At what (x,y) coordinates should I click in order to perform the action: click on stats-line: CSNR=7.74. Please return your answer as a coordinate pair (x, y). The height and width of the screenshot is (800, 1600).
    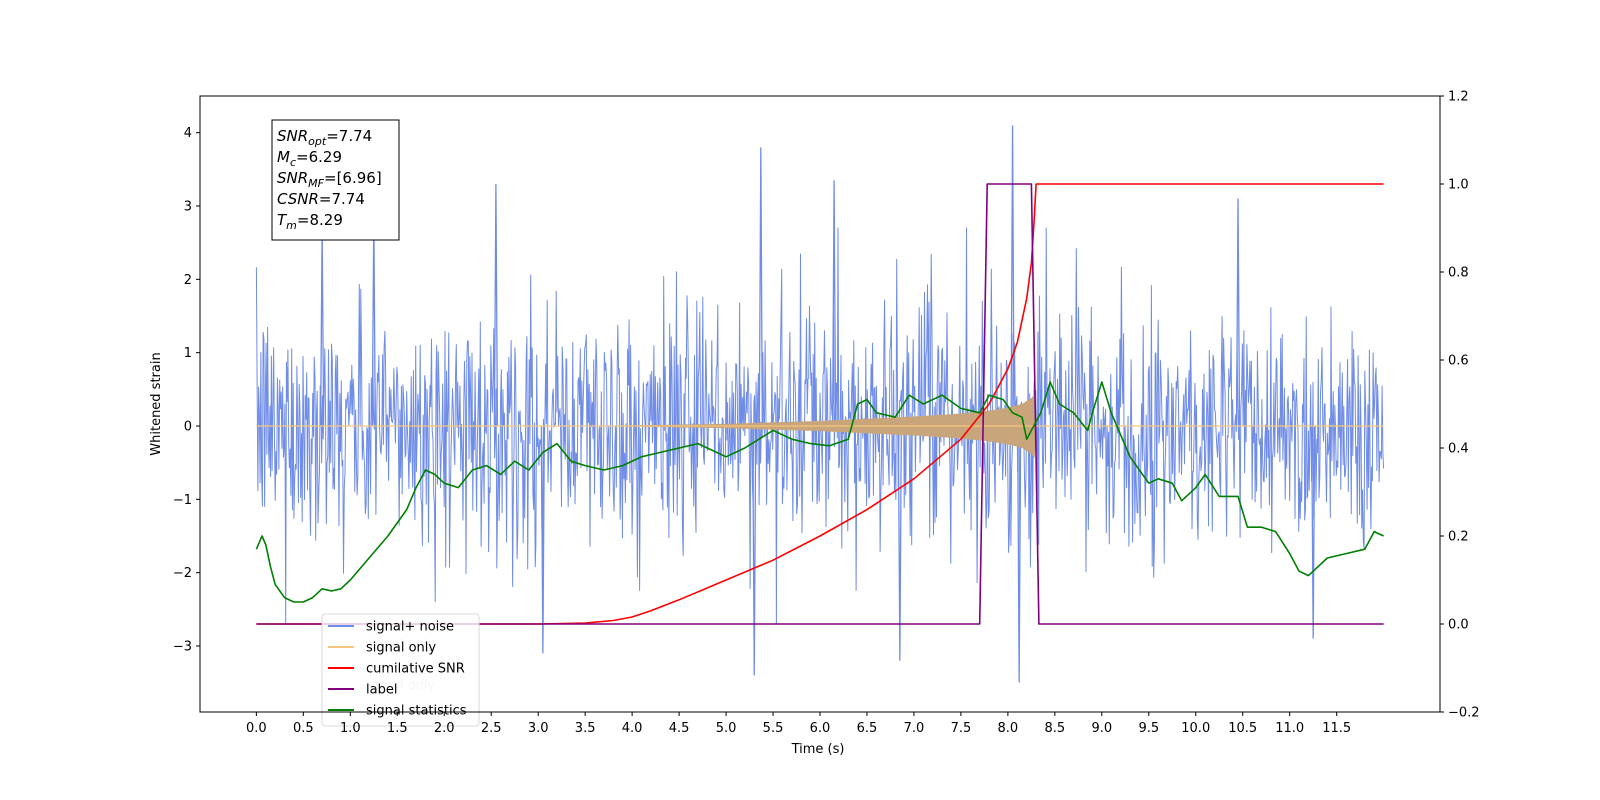
    Looking at the image, I should click on (321, 199).